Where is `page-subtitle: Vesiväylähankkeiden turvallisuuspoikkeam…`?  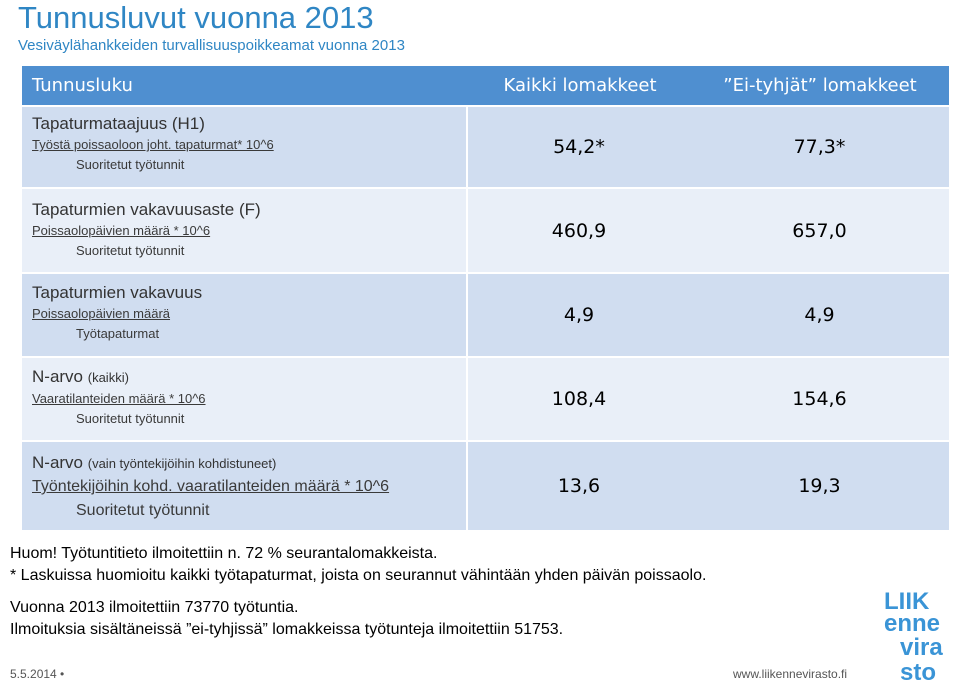
page-subtitle: Vesiväylähankkeiden turvallisuuspoikkeam… is located at coordinates (211, 45).